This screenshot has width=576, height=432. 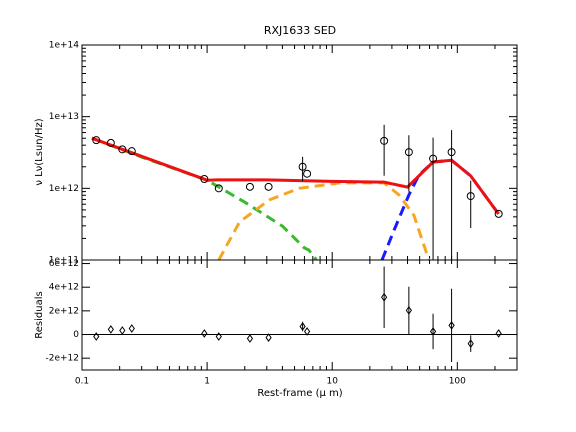 What do you see at coordinates (64, 288) in the screenshot?
I see `y-tick-label: 4e+12` at bounding box center [64, 288].